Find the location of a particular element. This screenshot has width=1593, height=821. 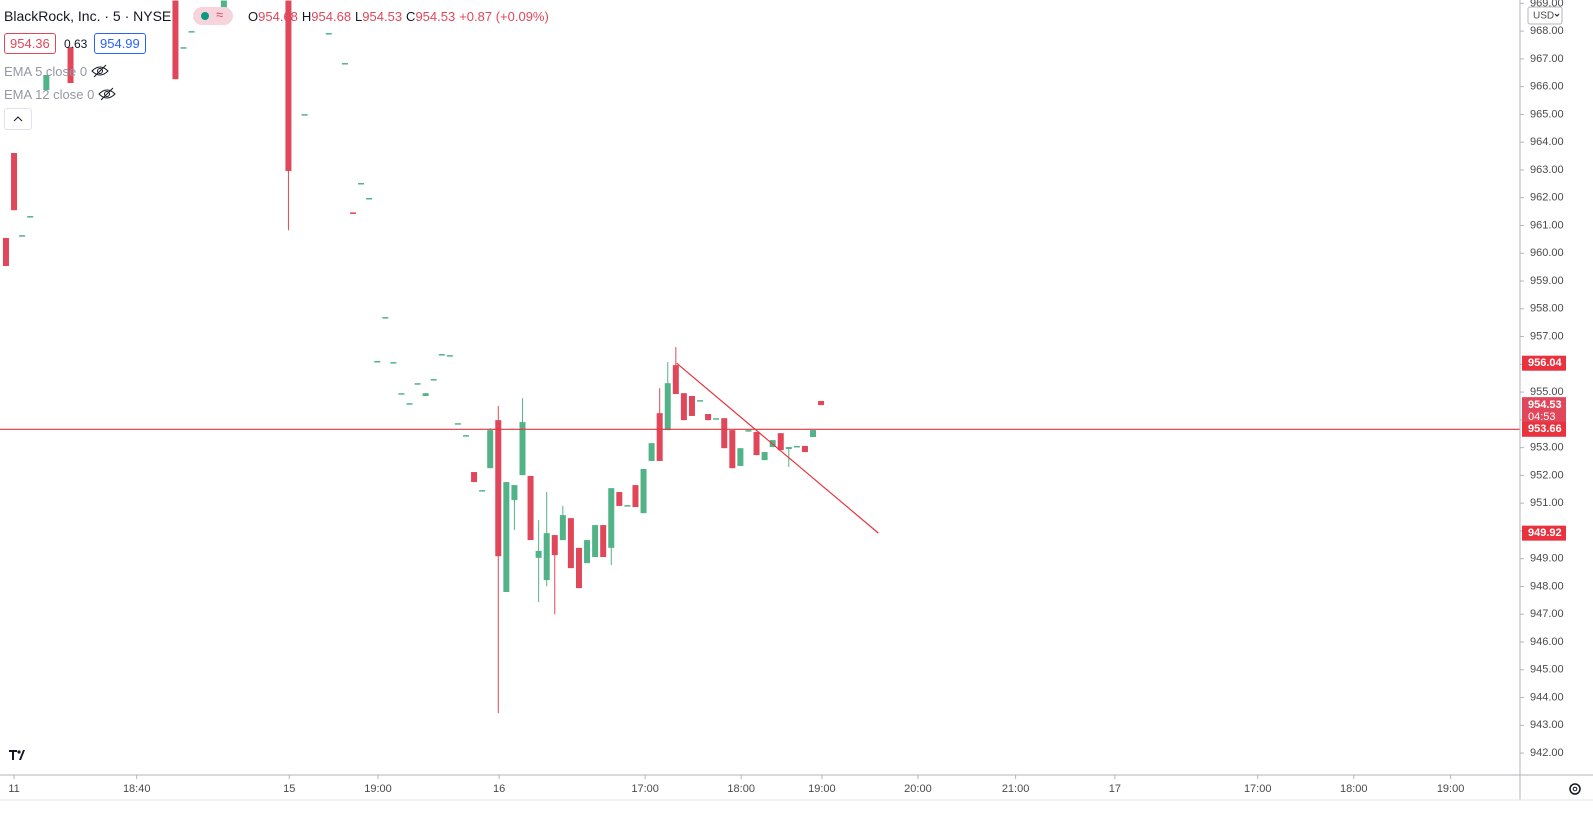

x-tick-label: 17:00 is located at coordinates (1258, 789).